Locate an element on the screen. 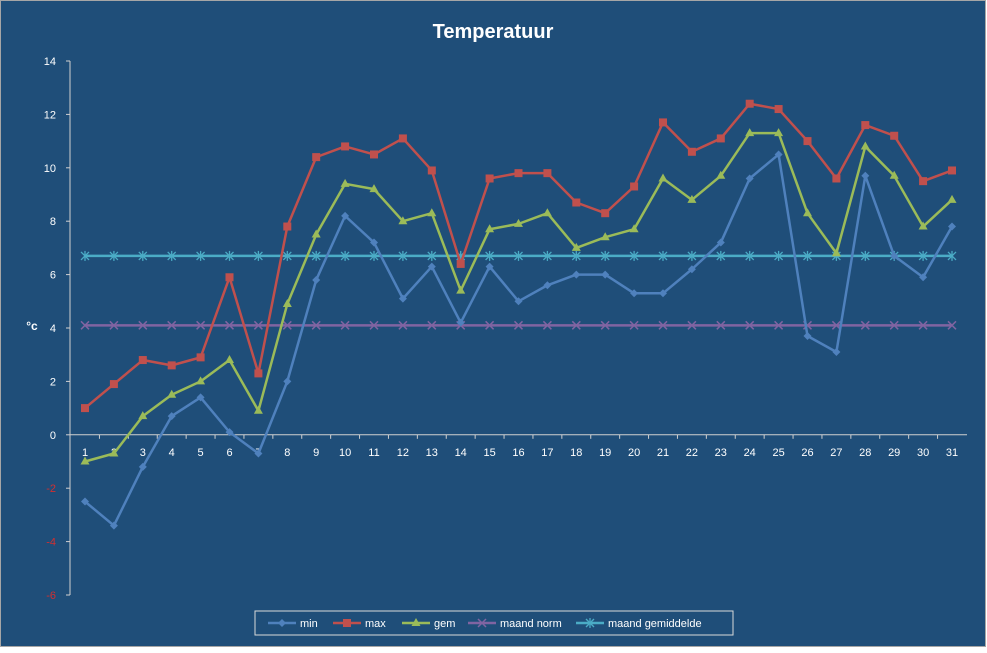 This screenshot has width=987, height=653. x-tick-label: 5 is located at coordinates (201, 453).